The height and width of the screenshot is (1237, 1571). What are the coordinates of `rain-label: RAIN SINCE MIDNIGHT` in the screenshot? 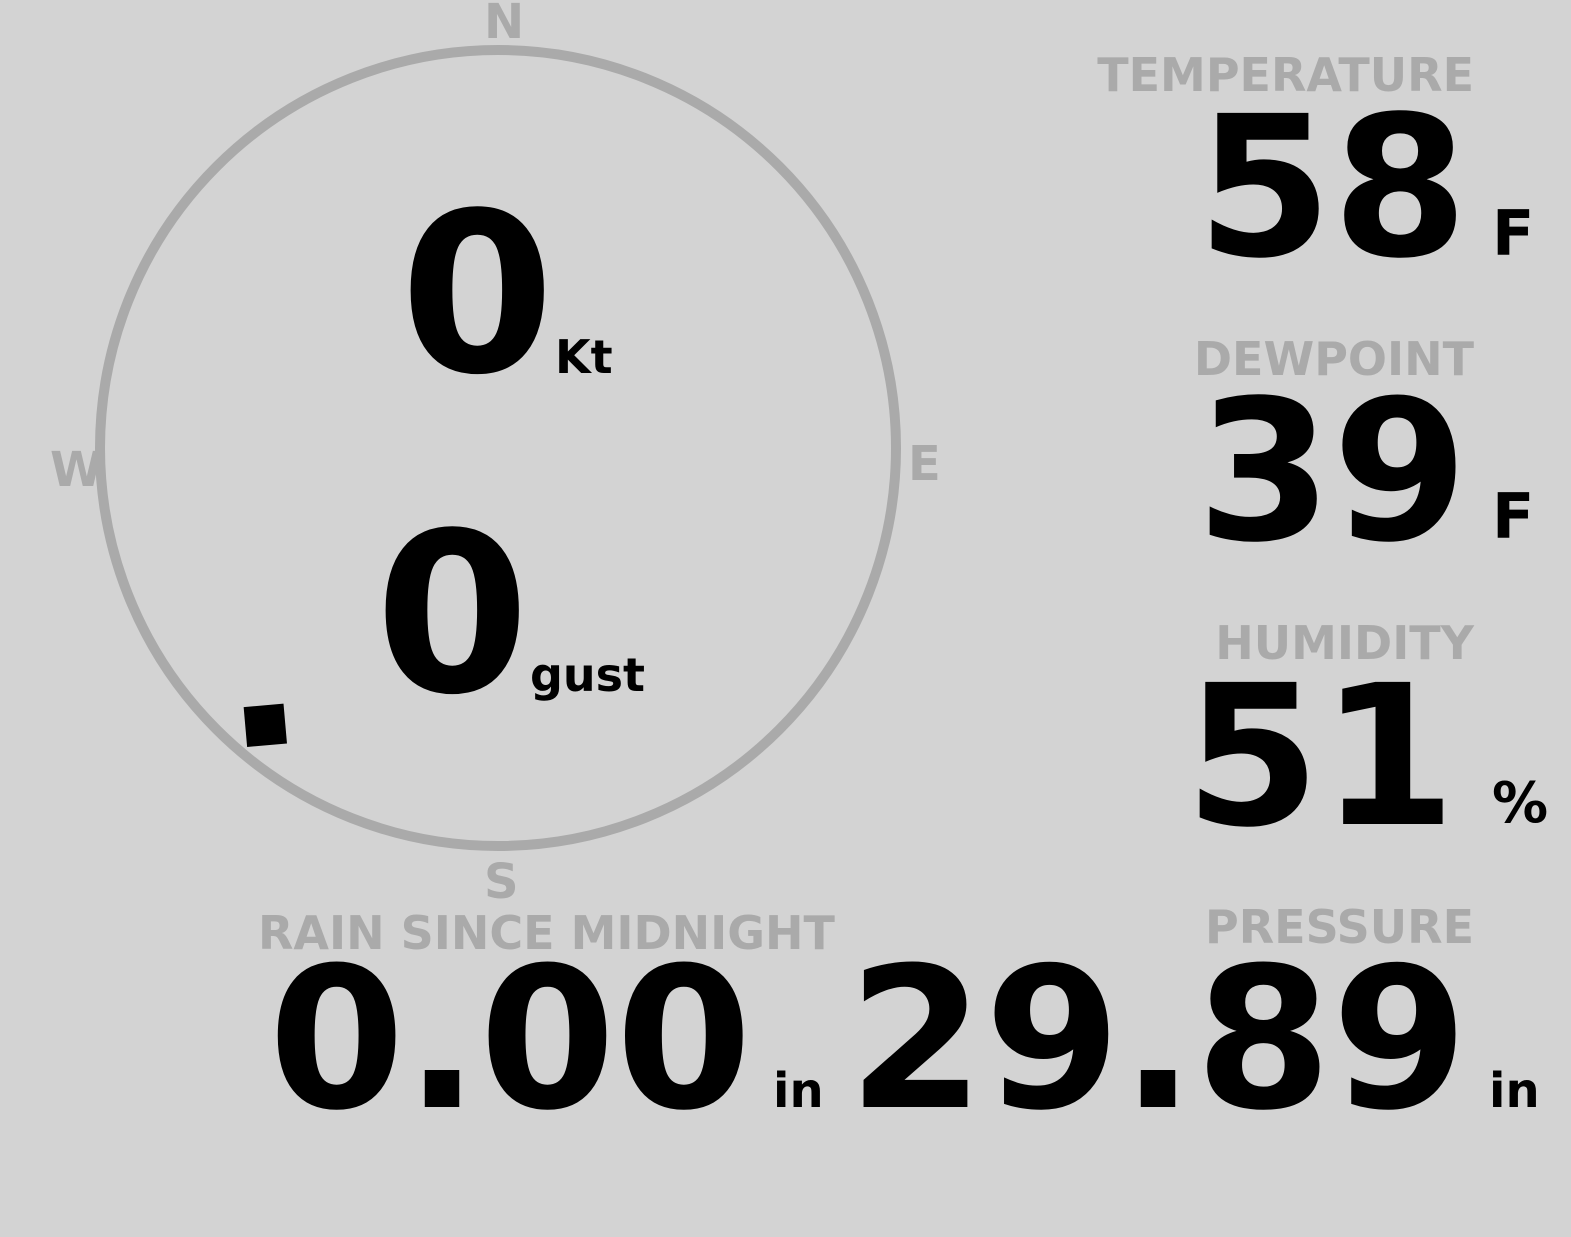 It's located at (546, 933).